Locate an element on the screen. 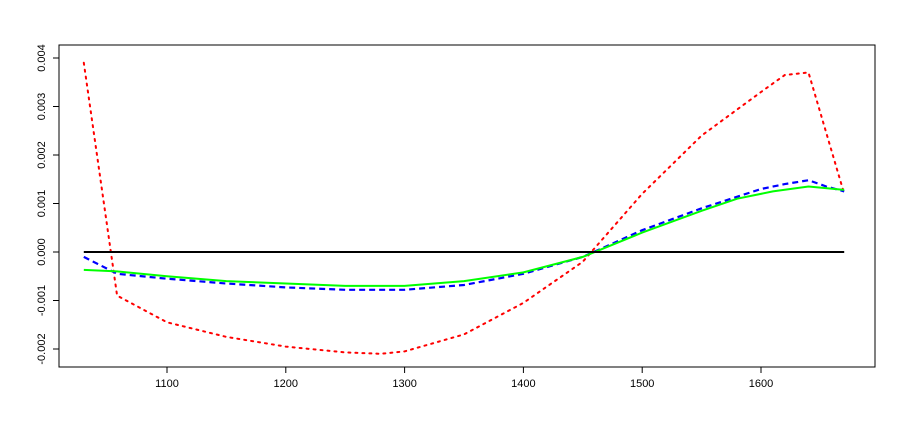 The width and height of the screenshot is (900, 429). y-tick-label: -0.002 is located at coordinates (42, 348).